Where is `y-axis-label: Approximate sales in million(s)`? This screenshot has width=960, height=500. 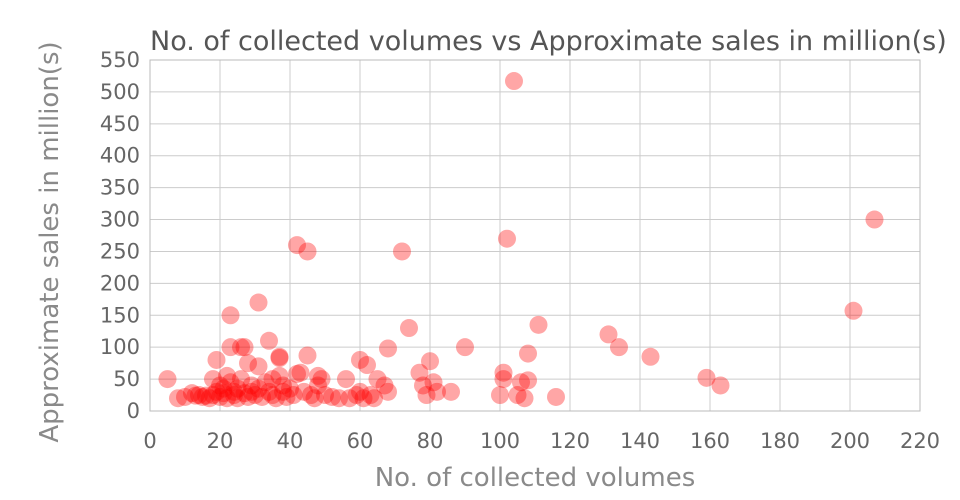 y-axis-label: Approximate sales in million(s) is located at coordinates (50, 241).